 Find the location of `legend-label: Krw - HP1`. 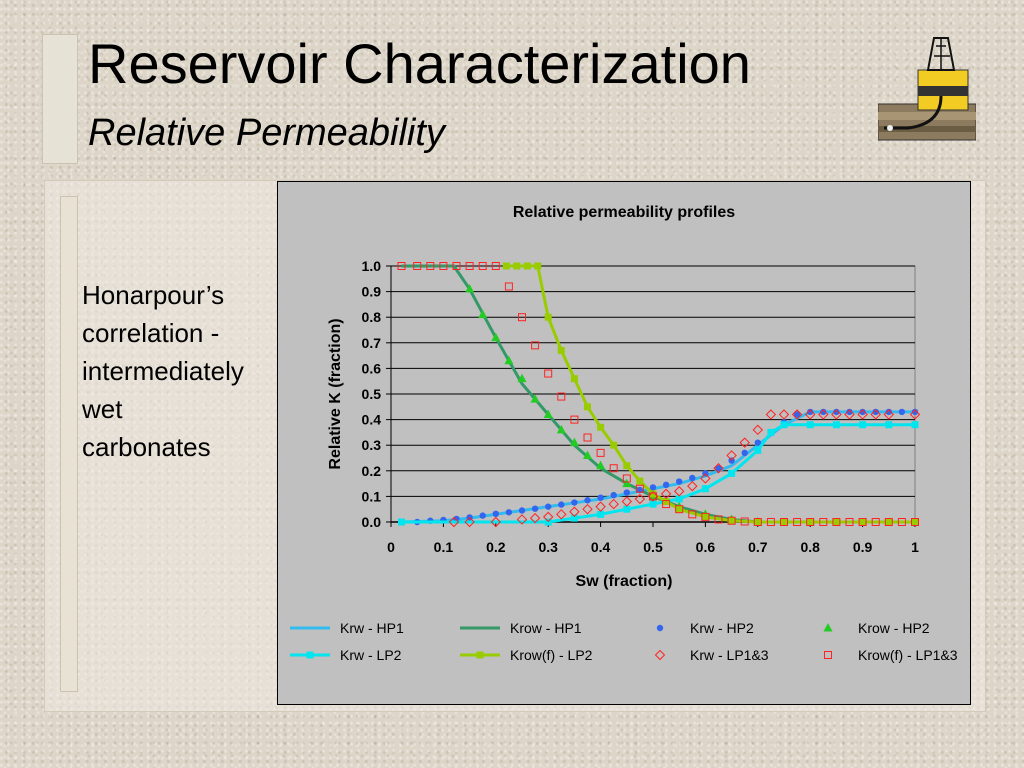

legend-label: Krw - HP1 is located at coordinates (372, 628).